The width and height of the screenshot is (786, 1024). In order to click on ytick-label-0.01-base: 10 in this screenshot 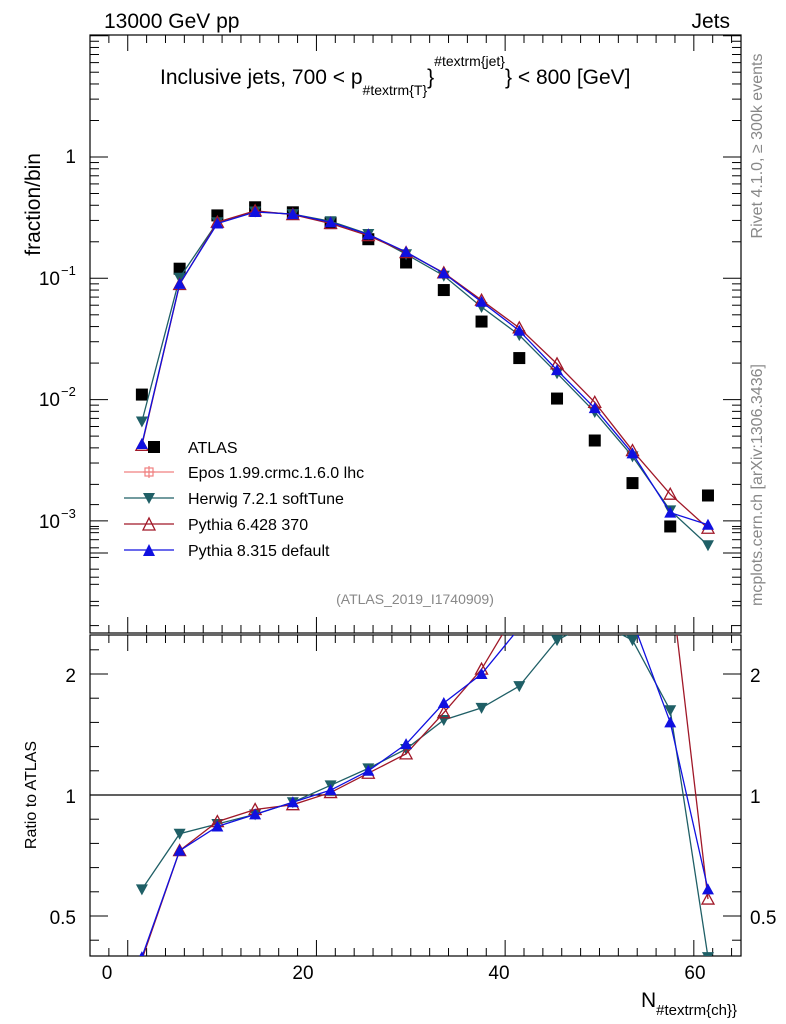, I will do `click(49, 400)`.